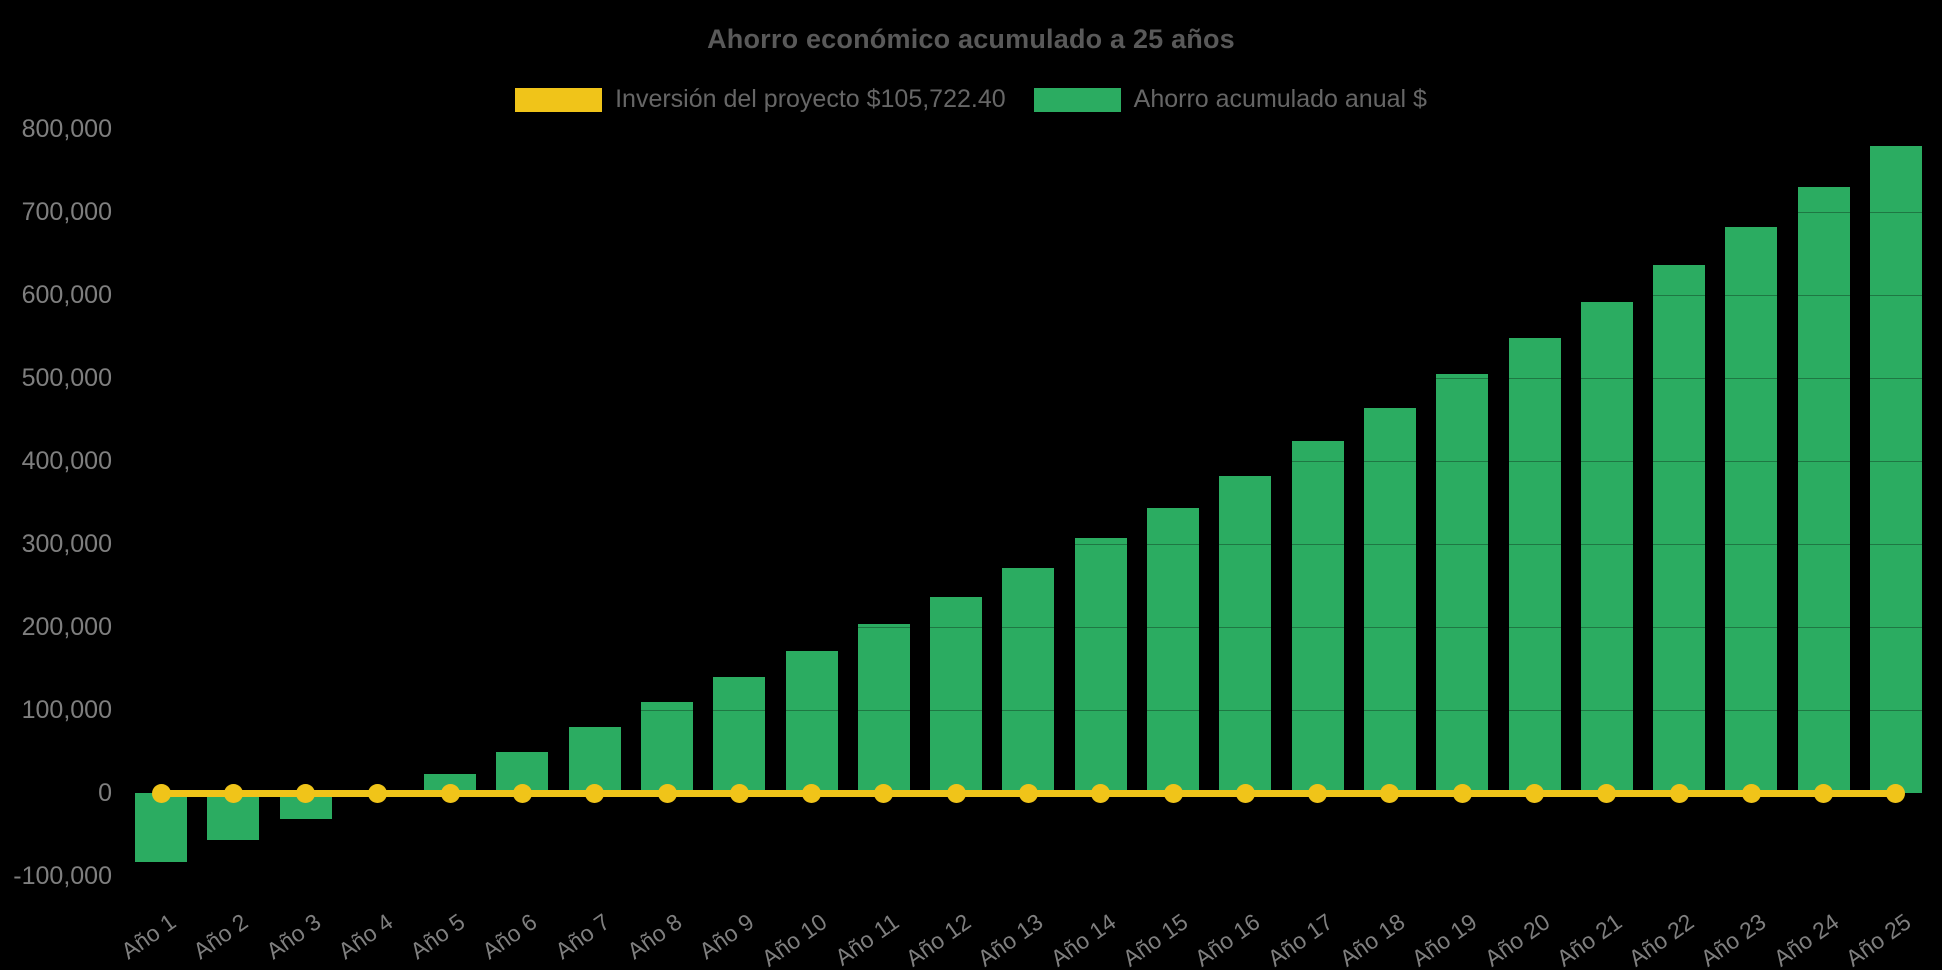  Describe the element at coordinates (1462, 583) in the screenshot. I see `bar-año-19` at that location.